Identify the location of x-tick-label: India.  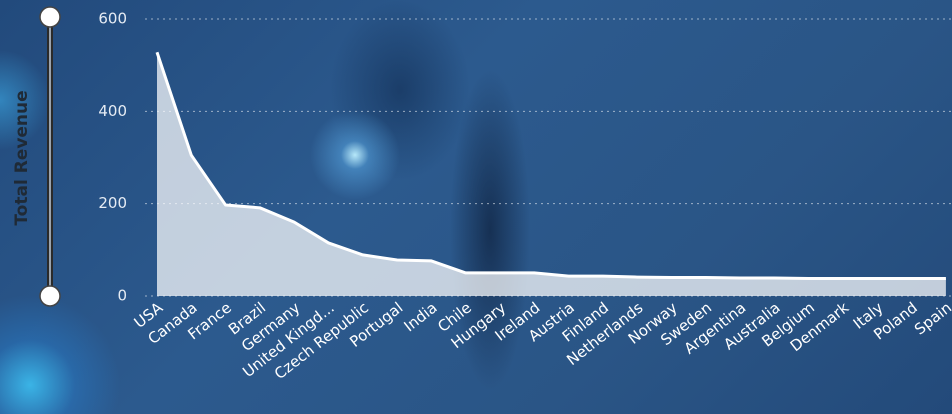
(421, 317).